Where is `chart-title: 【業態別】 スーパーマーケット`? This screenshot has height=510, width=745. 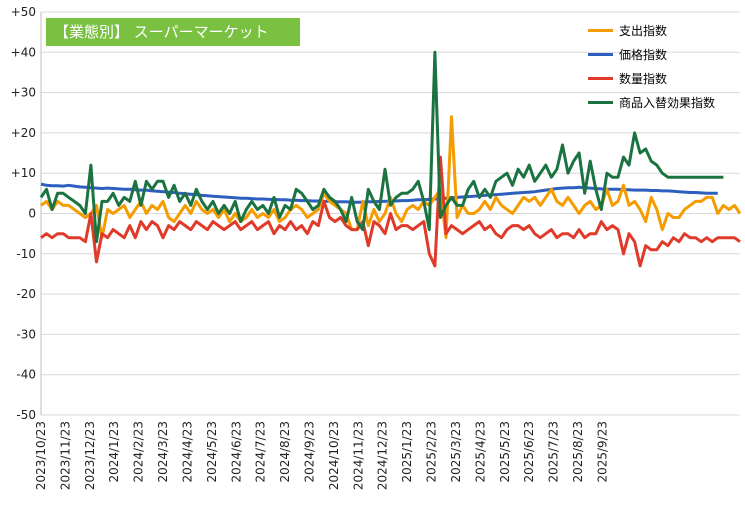
chart-title: 【業態別】 スーパーマーケット is located at coordinates (173, 32).